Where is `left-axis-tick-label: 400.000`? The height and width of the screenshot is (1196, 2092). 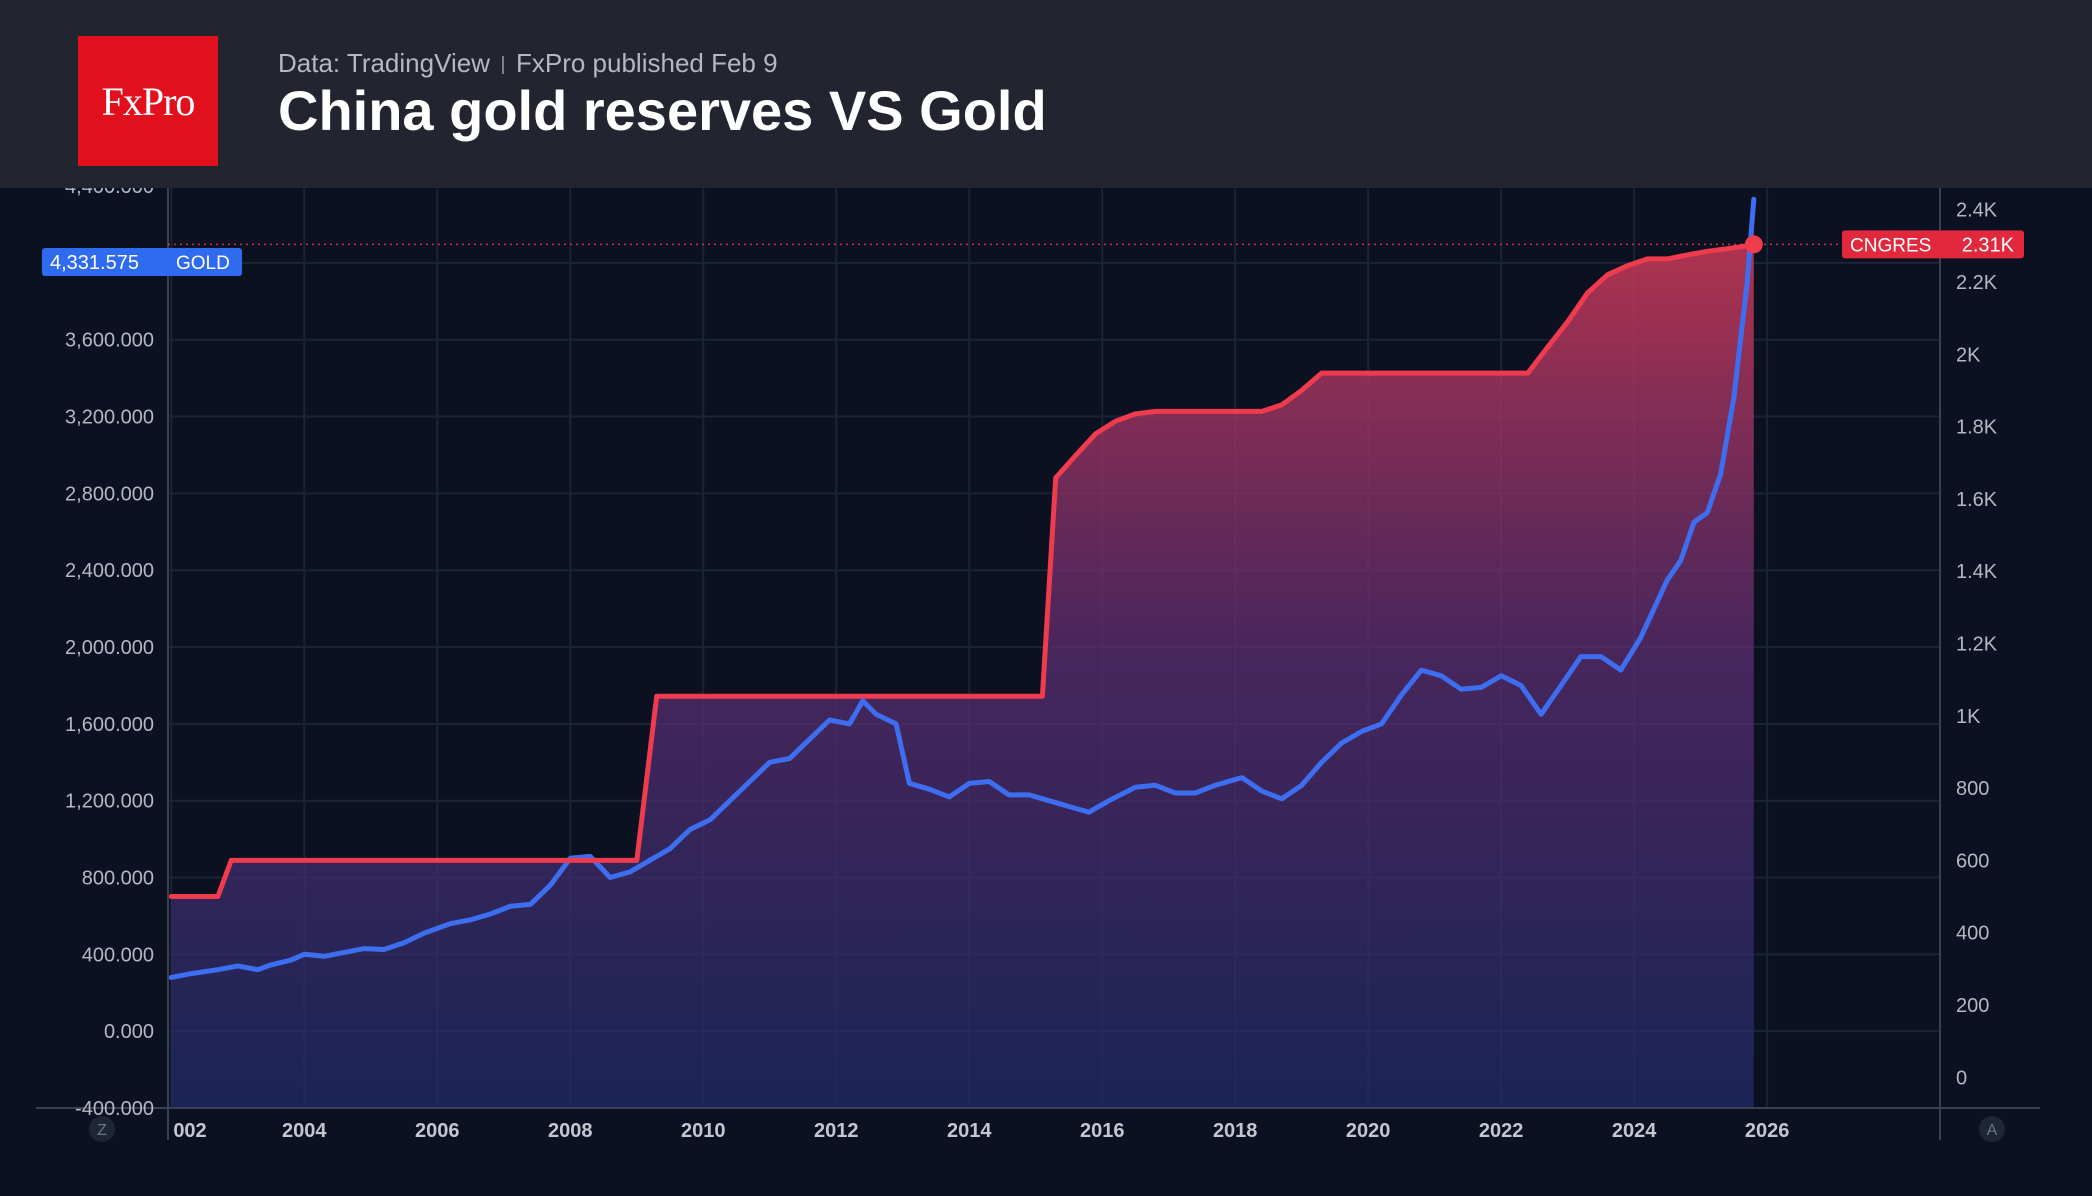
left-axis-tick-label: 400.000 is located at coordinates (118, 955).